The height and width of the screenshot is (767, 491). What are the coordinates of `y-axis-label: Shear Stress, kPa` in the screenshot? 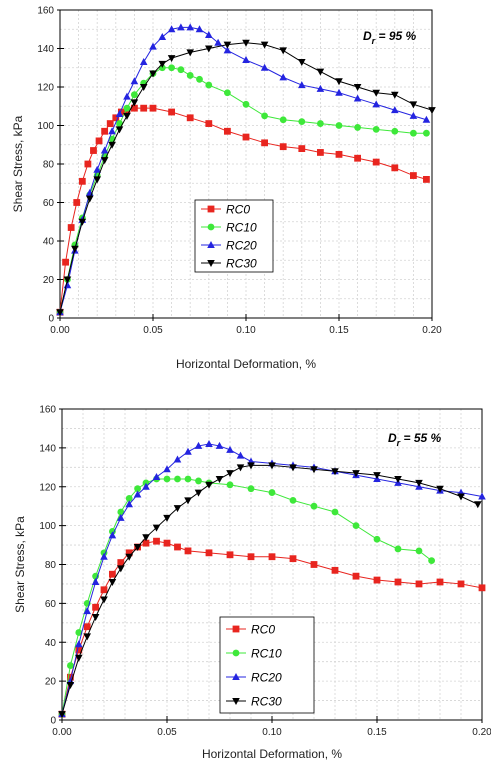 It's located at (20, 564).